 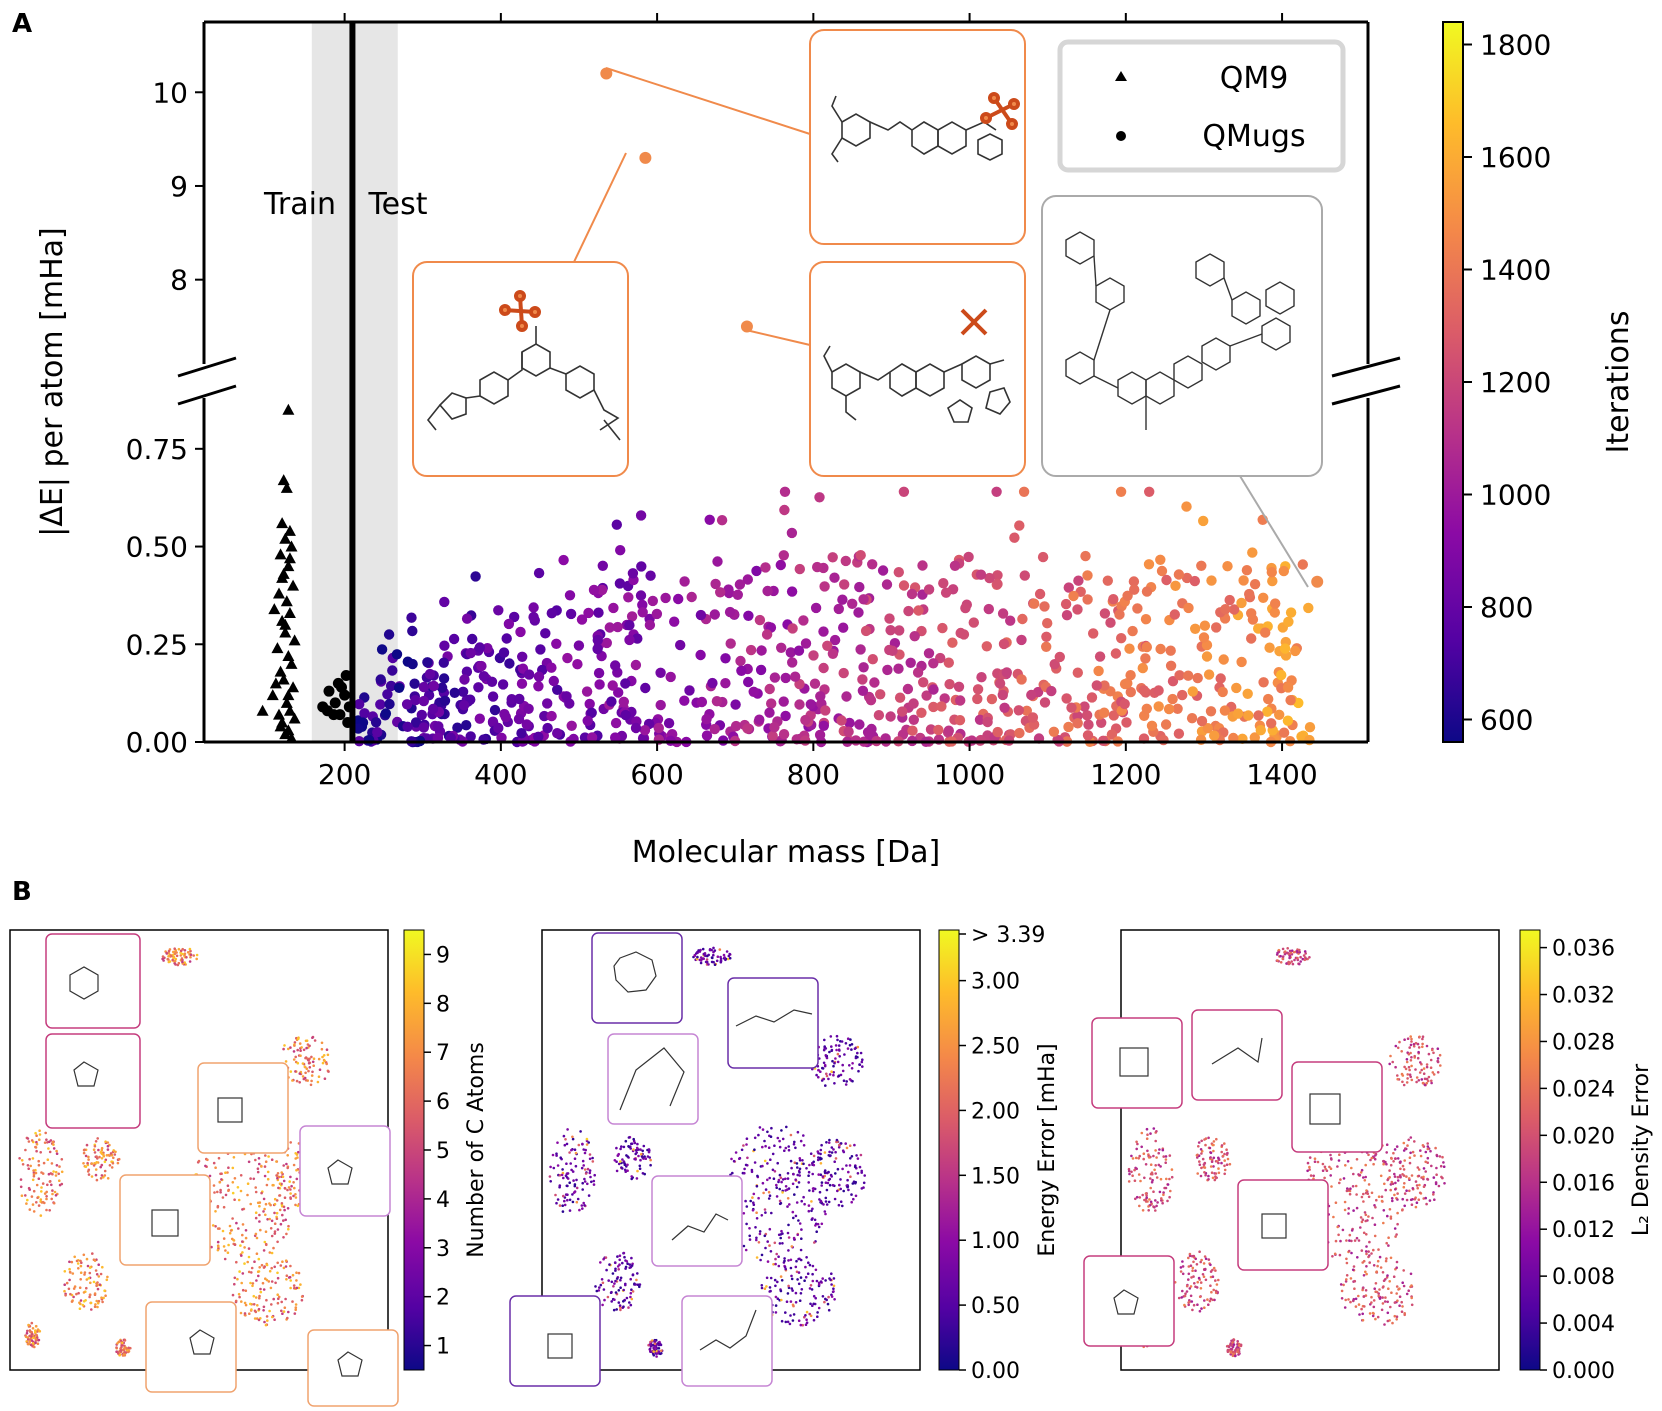 I want to click on qm9-point, so click(x=285, y=538).